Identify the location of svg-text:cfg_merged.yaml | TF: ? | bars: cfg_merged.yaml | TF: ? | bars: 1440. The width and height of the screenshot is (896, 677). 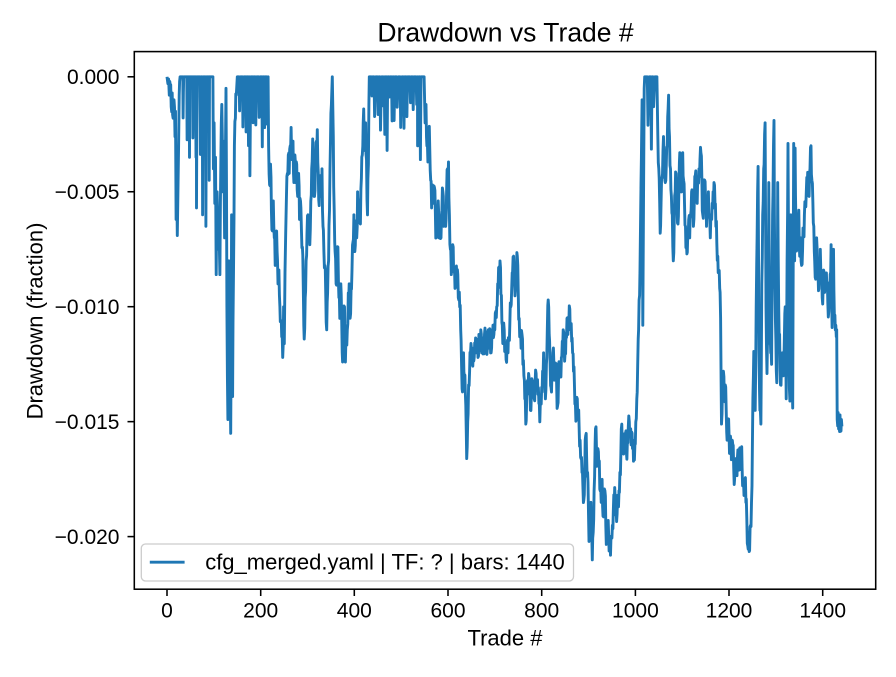
(385, 562).